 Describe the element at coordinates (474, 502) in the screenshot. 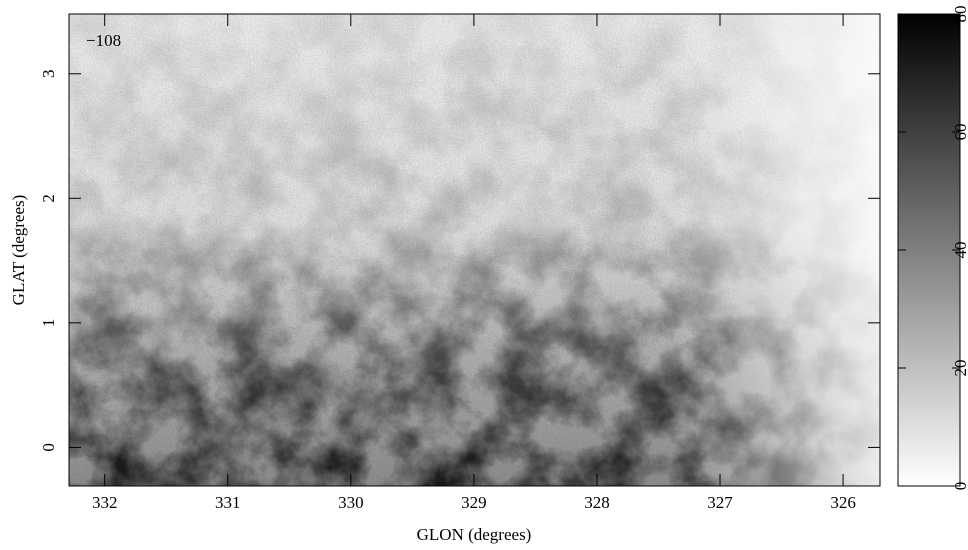

I see `x-tick-label: 329` at that location.